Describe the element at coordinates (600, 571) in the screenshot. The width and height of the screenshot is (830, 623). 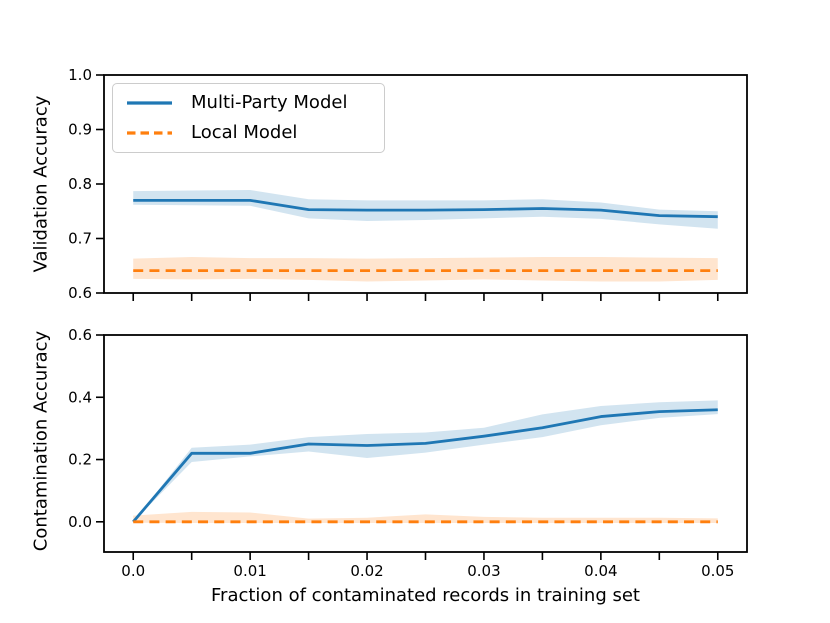
I see `x-tick-label: 0.04` at that location.